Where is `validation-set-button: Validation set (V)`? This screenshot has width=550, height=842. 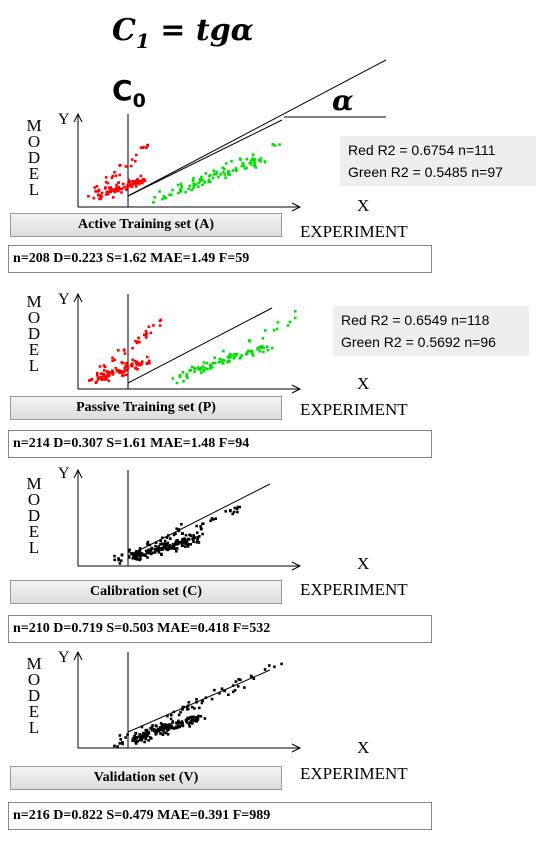 validation-set-button: Validation set (V) is located at coordinates (146, 778).